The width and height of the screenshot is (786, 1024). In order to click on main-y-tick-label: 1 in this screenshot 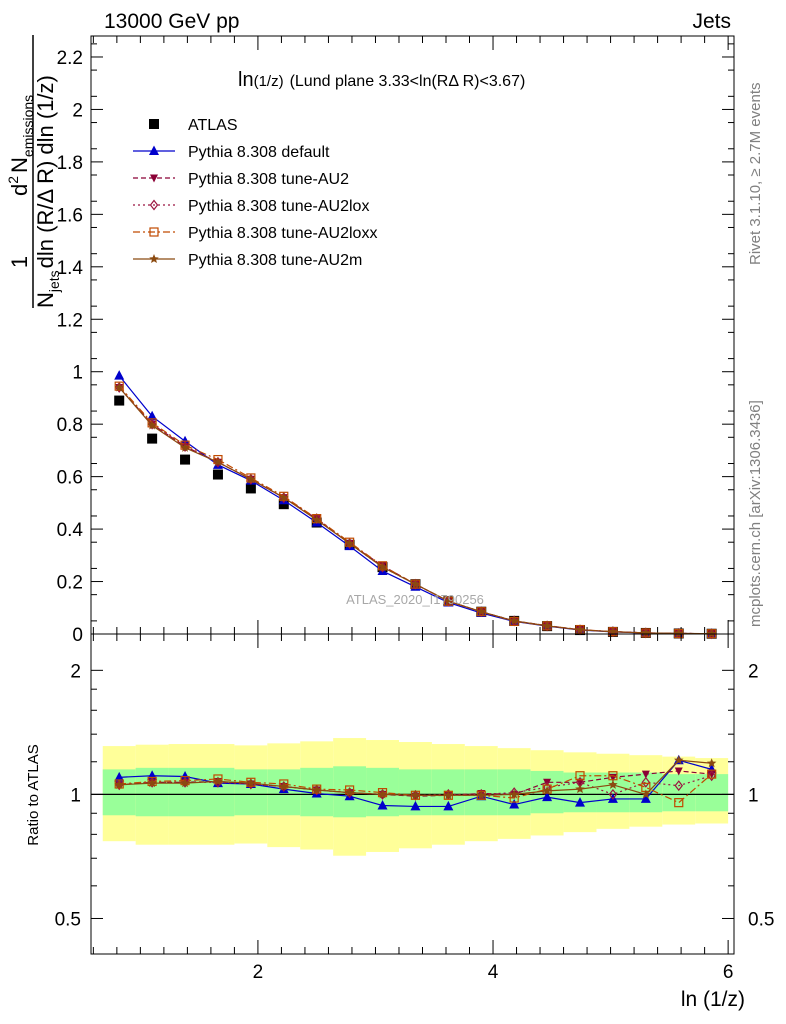, I will do `click(77, 373)`.